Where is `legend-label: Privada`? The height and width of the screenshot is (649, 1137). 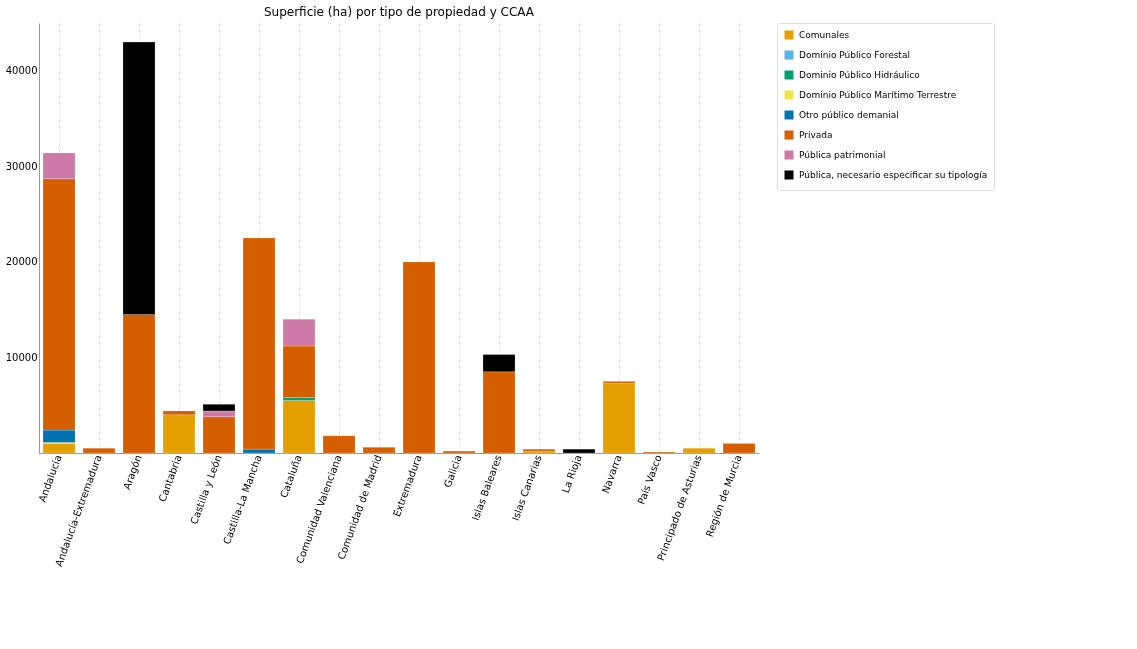
legend-label: Privada is located at coordinates (816, 135).